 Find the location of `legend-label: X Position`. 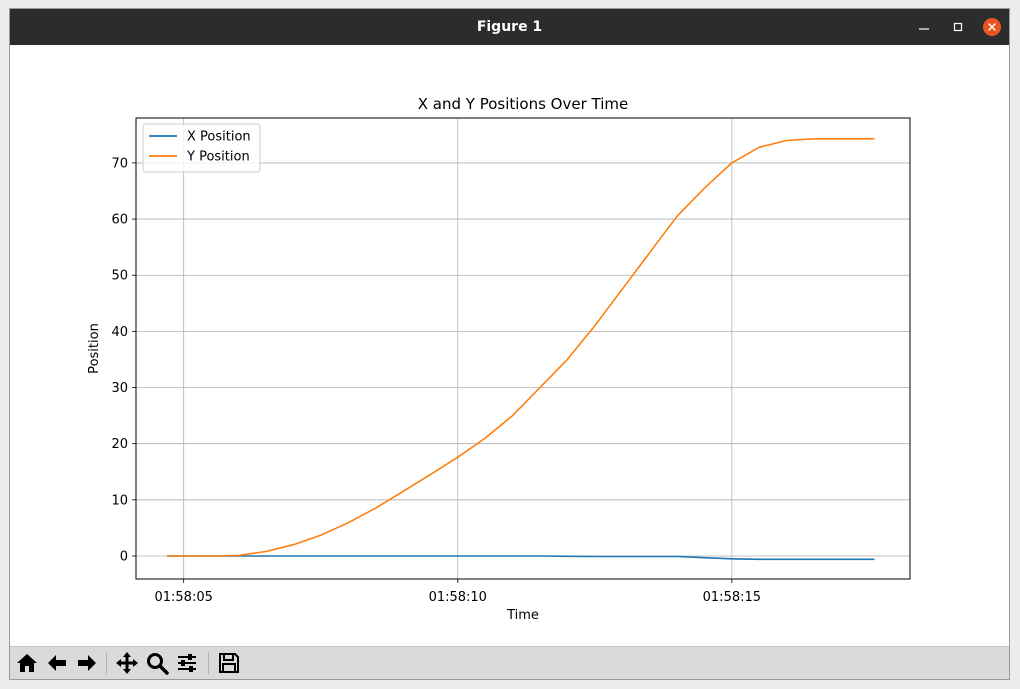

legend-label: X Position is located at coordinates (219, 137).